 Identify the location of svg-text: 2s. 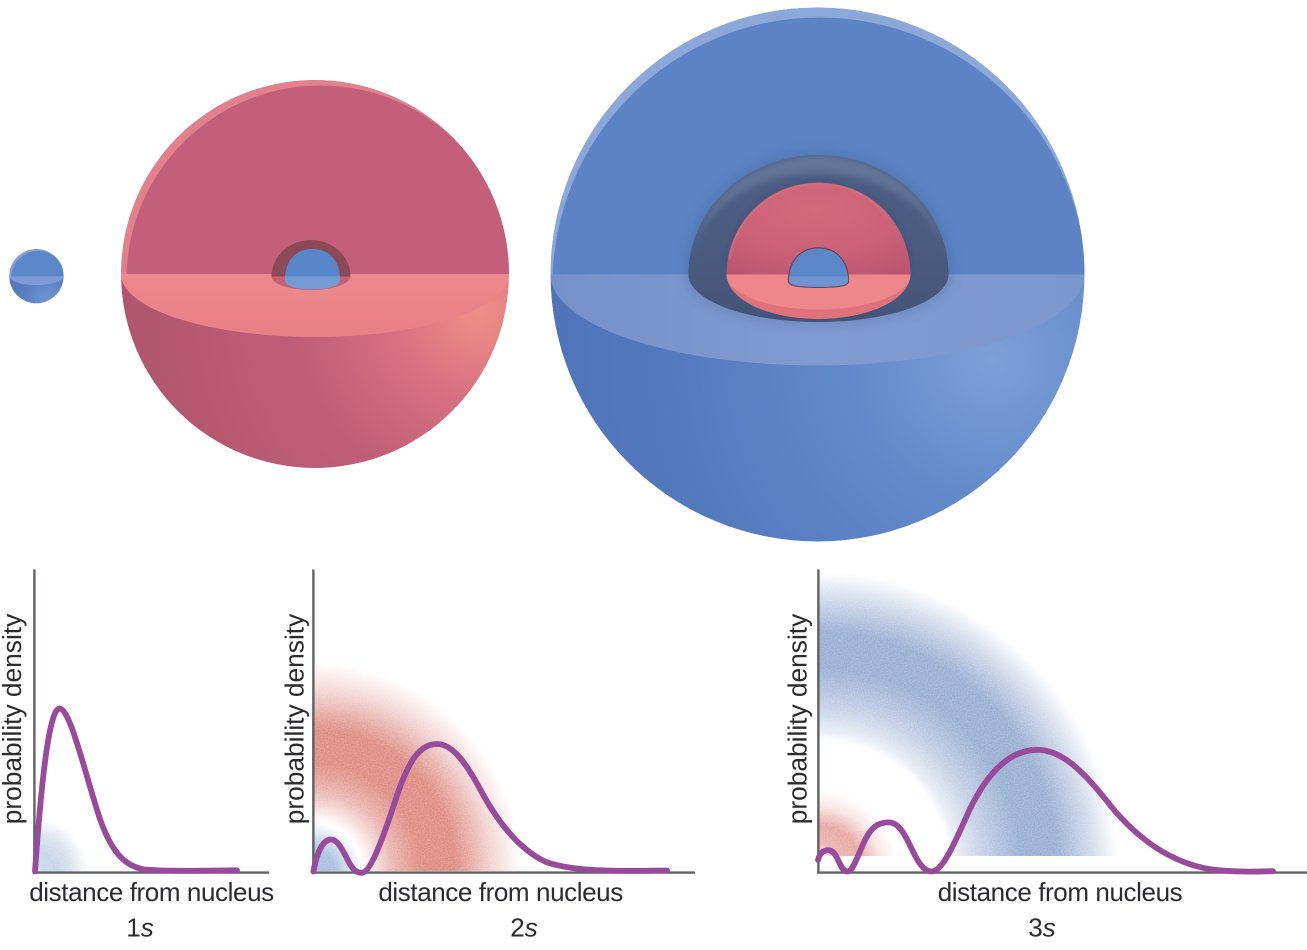
(523, 928).